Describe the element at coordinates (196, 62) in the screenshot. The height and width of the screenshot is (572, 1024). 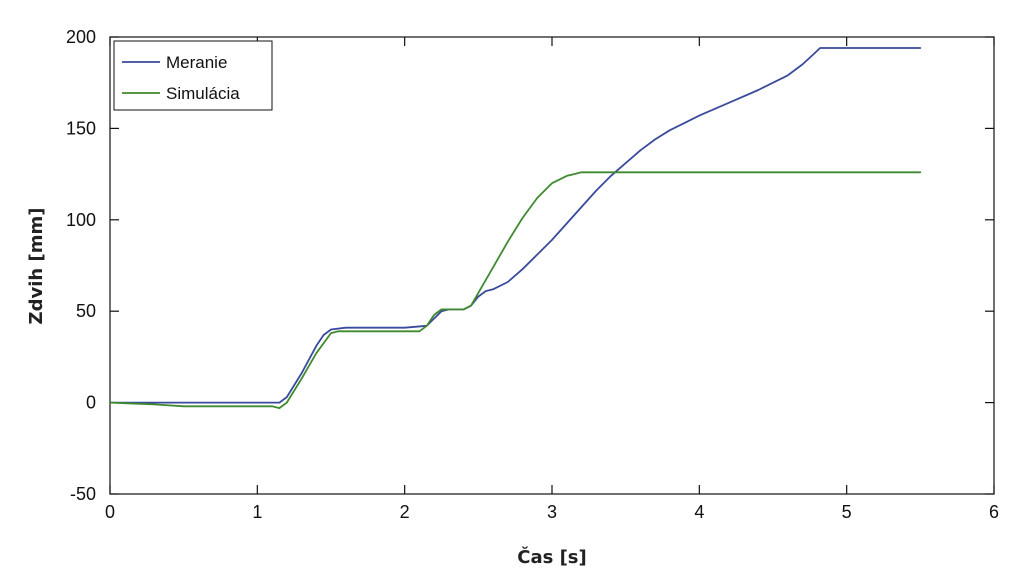
I see `legend-label-meranie: Meranie` at that location.